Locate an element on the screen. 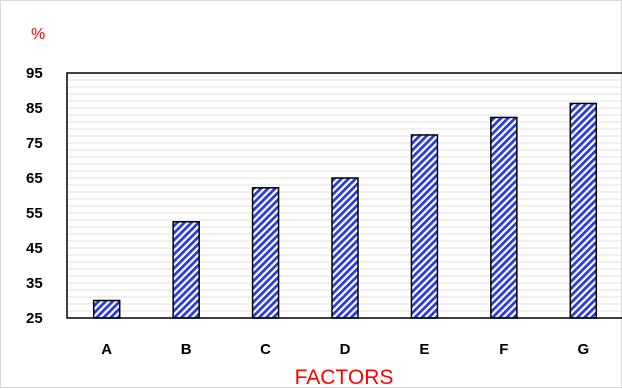 Image resolution: width=622 pixels, height=389 pixels. y-tick-labels: 25 35 45 55 65 75 85 95 is located at coordinates (34, 196).